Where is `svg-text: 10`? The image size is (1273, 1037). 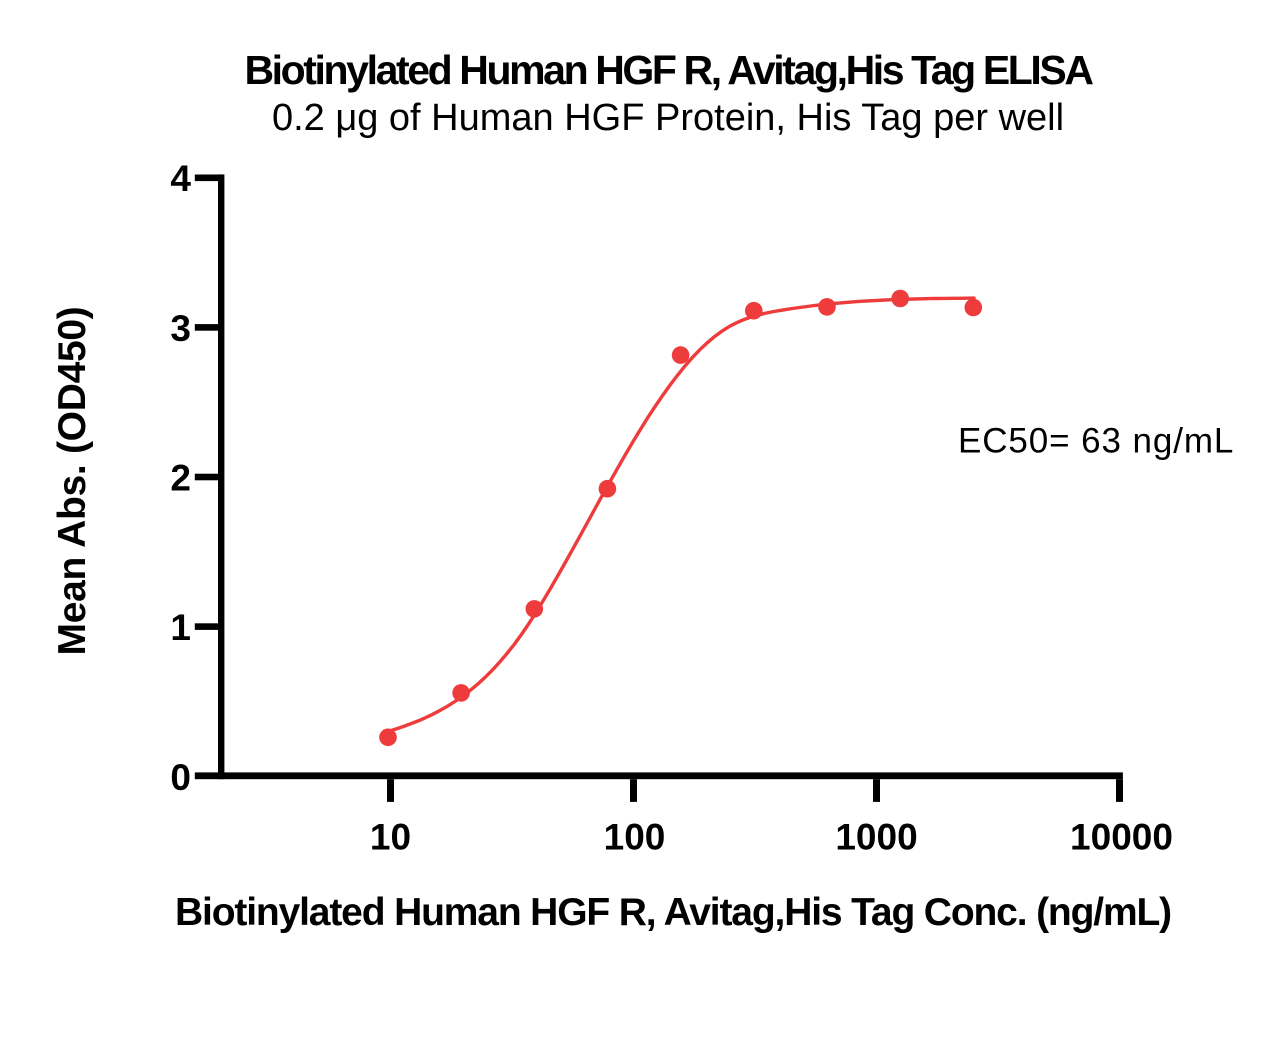
svg-text: 10 is located at coordinates (390, 837).